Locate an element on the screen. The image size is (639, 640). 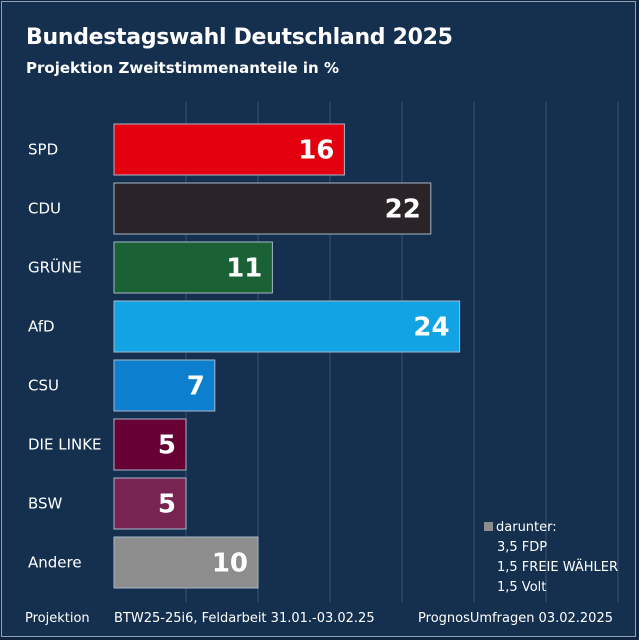
value-label: 7 is located at coordinates (196, 387).